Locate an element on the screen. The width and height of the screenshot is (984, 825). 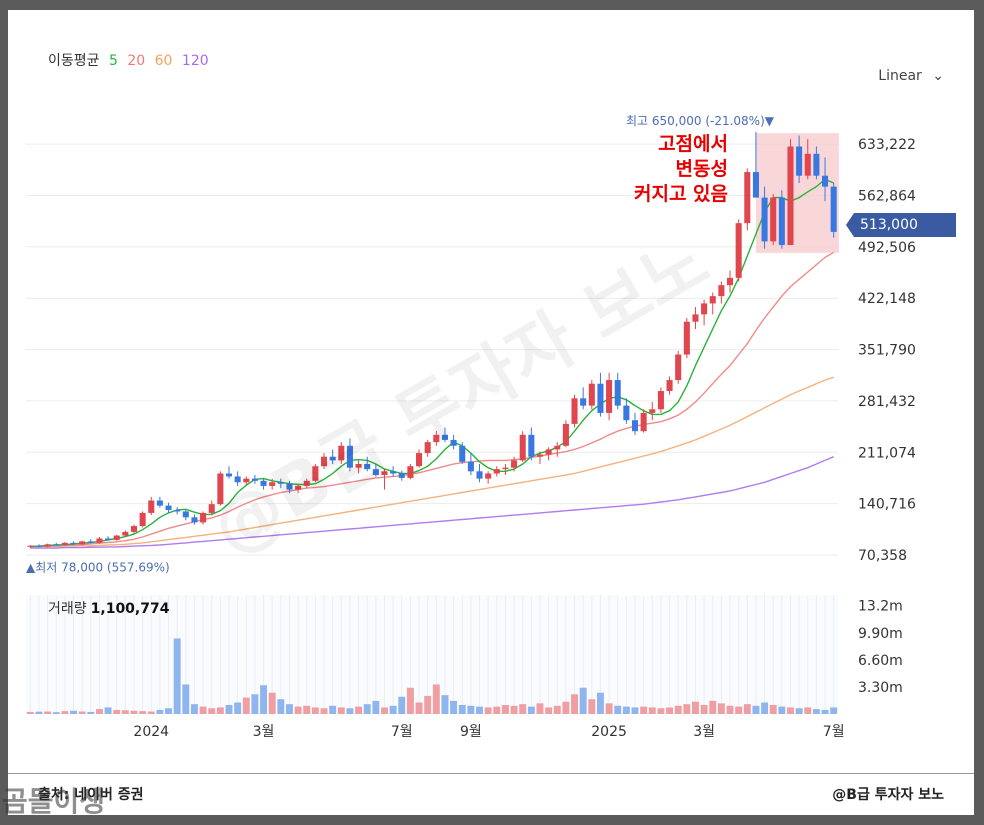
current-price-tag: 513,000 is located at coordinates (901, 225).